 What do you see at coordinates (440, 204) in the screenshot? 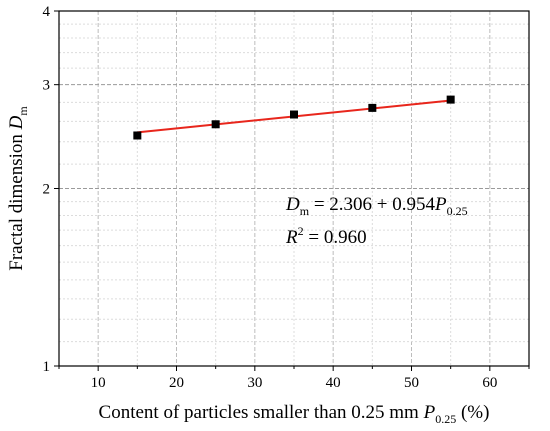
I see `fit-equation-var2: P` at bounding box center [440, 204].